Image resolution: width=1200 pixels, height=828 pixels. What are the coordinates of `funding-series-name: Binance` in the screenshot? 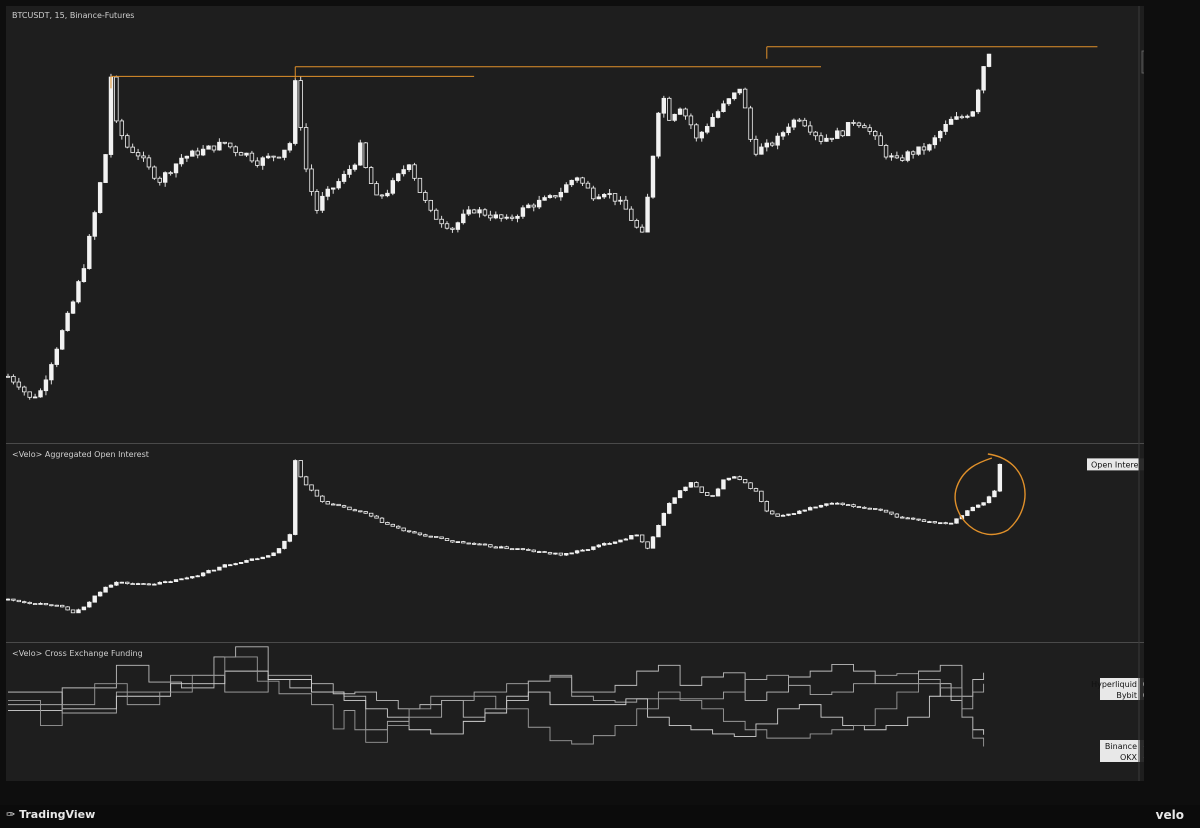 It's located at (1121, 746).